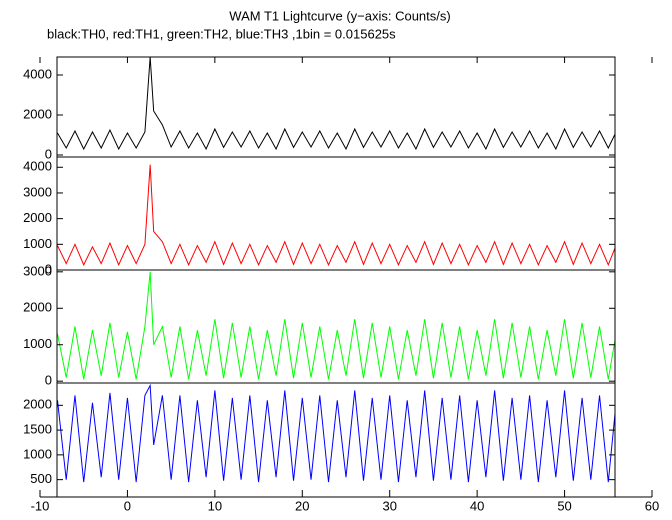 The image size is (672, 520). I want to click on x-tick-label: 50, so click(564, 505).